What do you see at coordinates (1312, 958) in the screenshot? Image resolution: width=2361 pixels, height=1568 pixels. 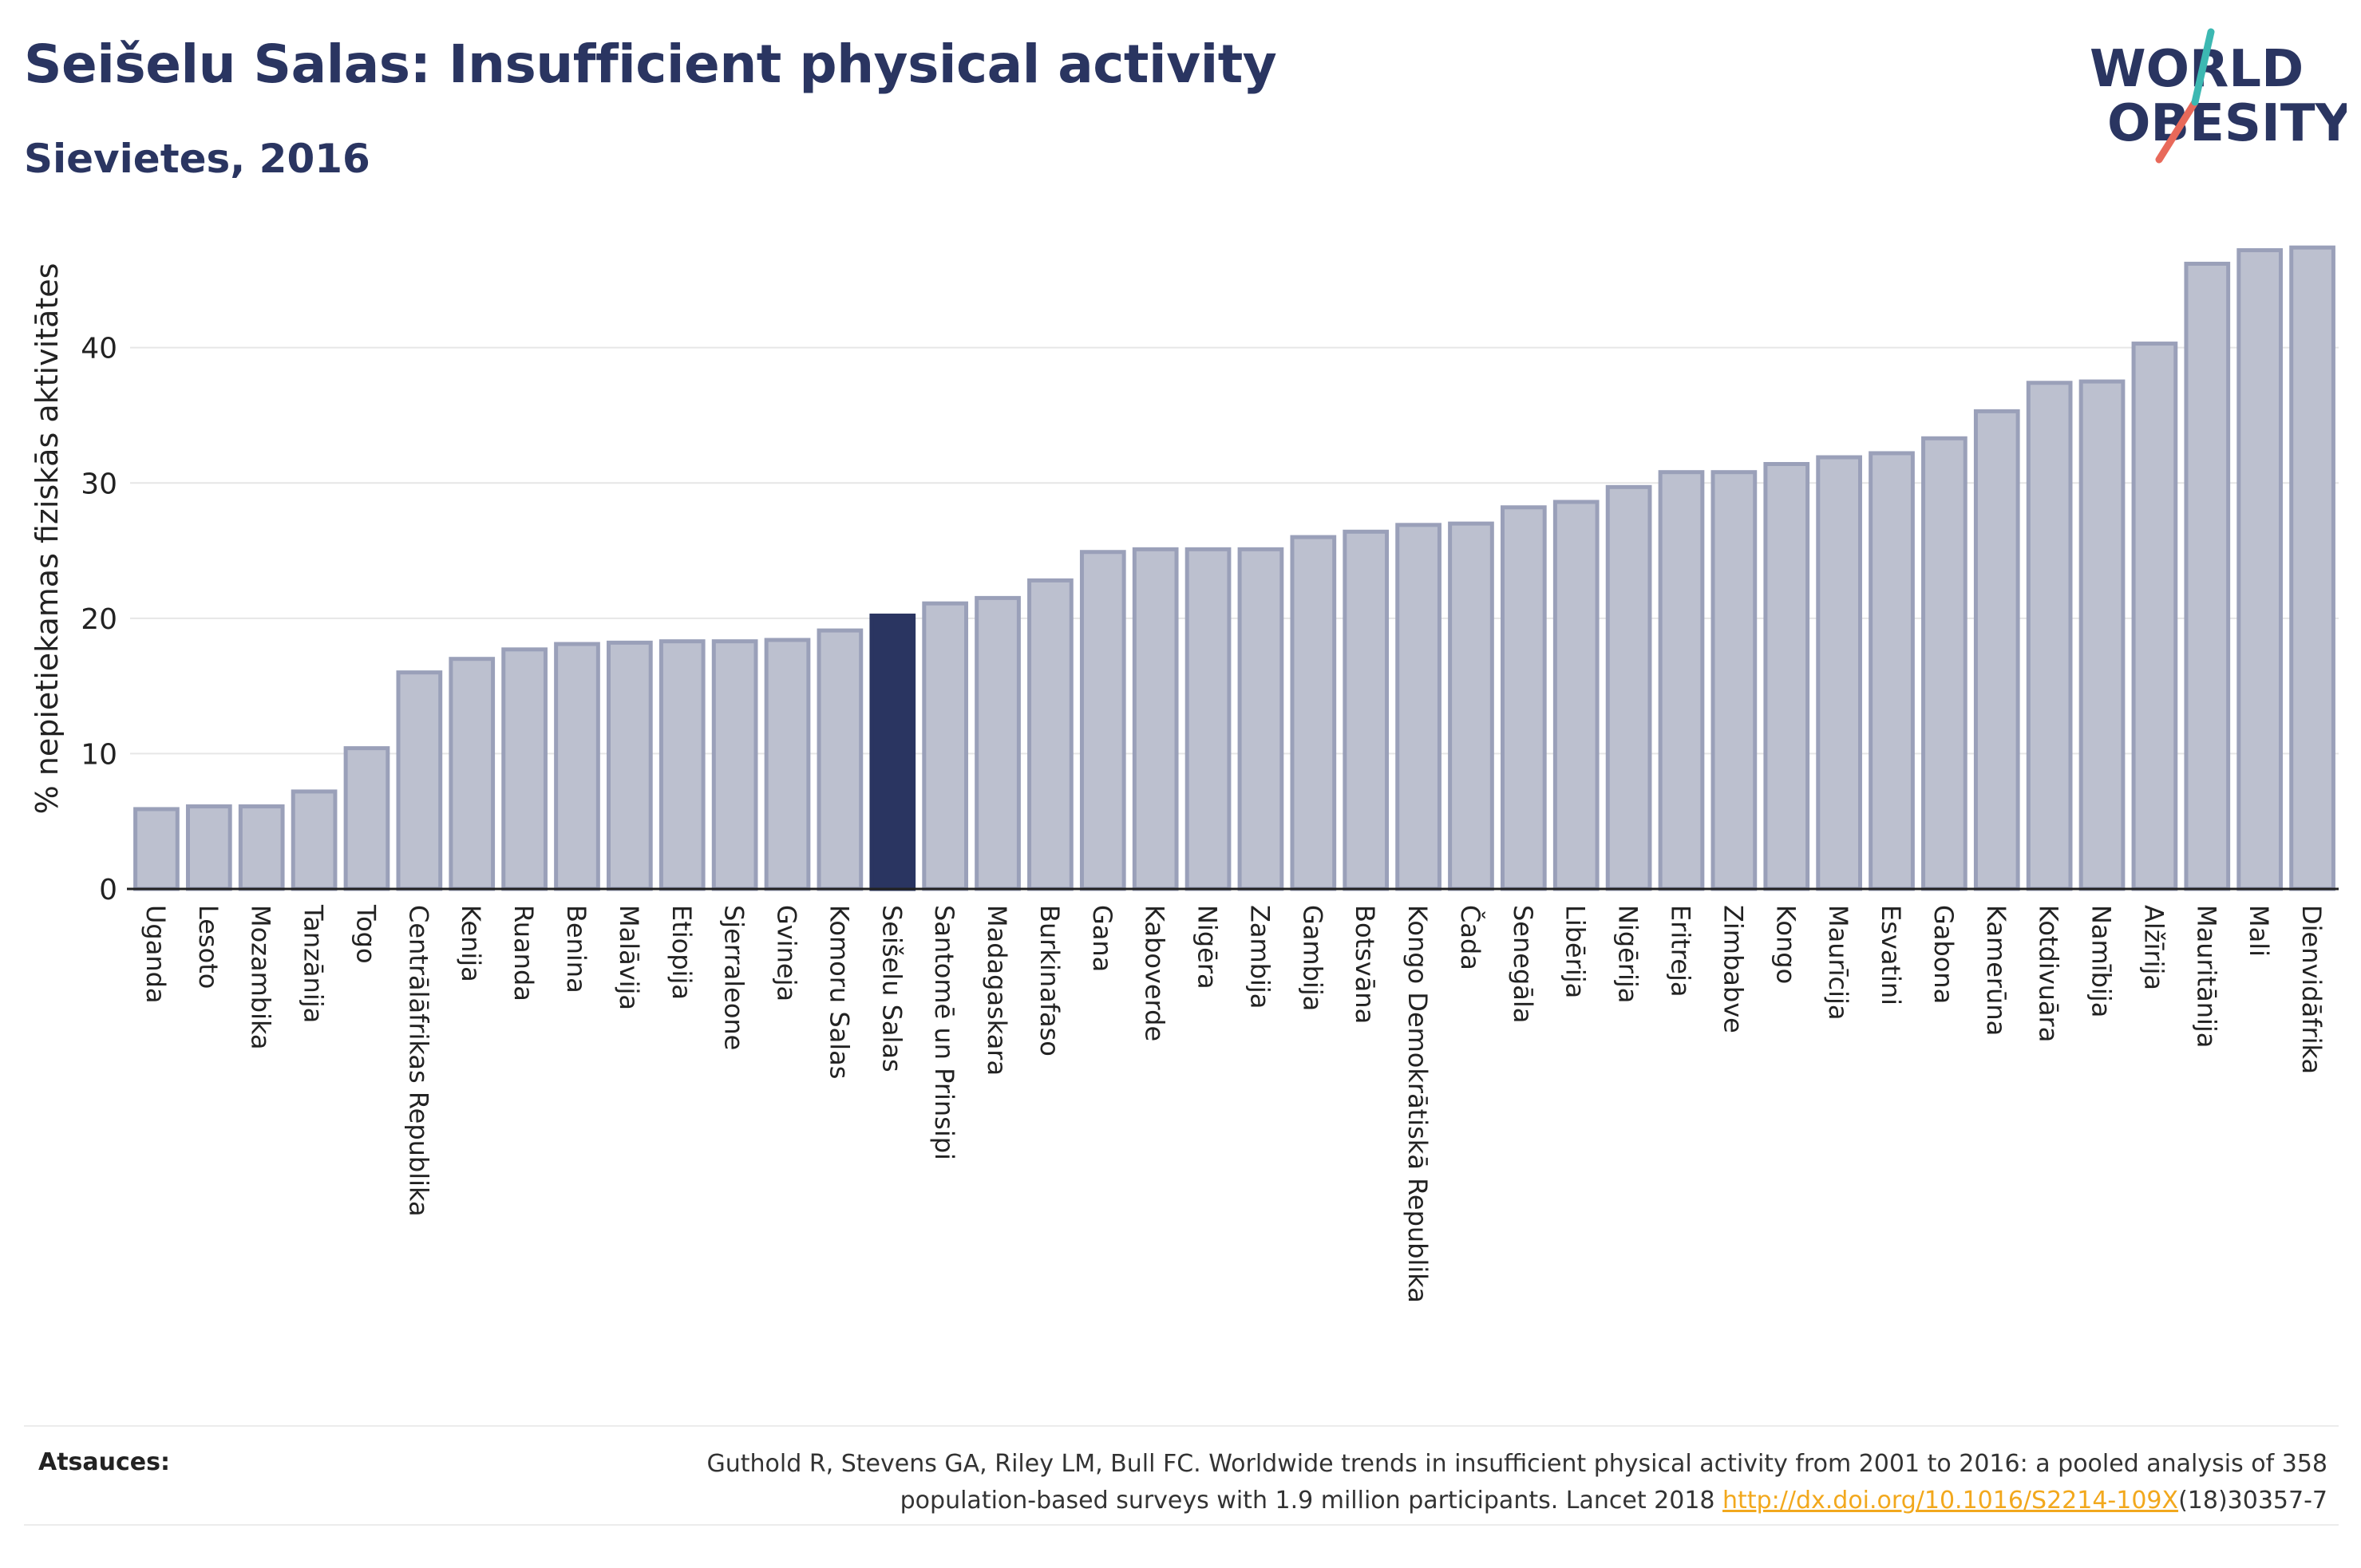 I see `x-tick-label: Gambija` at bounding box center [1312, 958].